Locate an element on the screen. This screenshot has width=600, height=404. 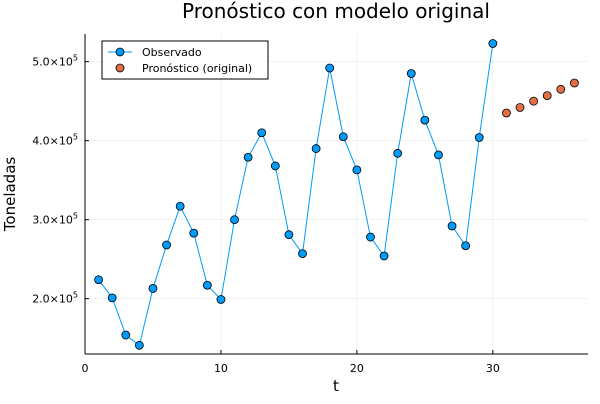
y-tick-label: 3.0×10⁵ is located at coordinates (55, 219).